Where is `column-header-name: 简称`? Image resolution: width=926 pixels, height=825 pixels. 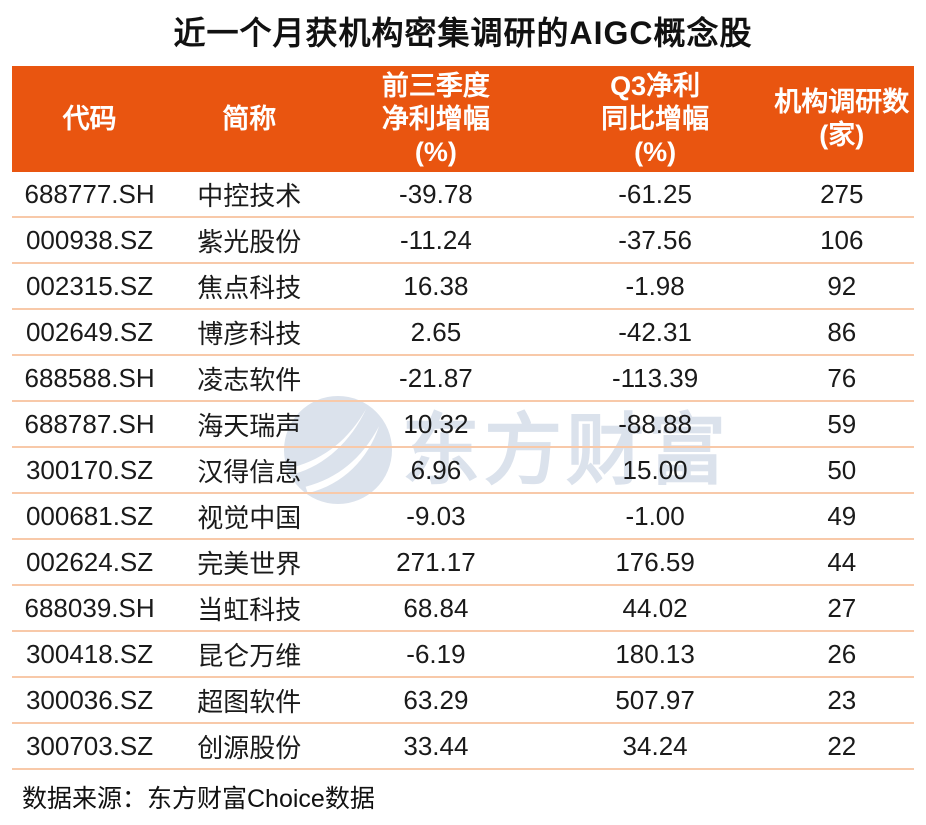
column-header-name: 简称 is located at coordinates (249, 119).